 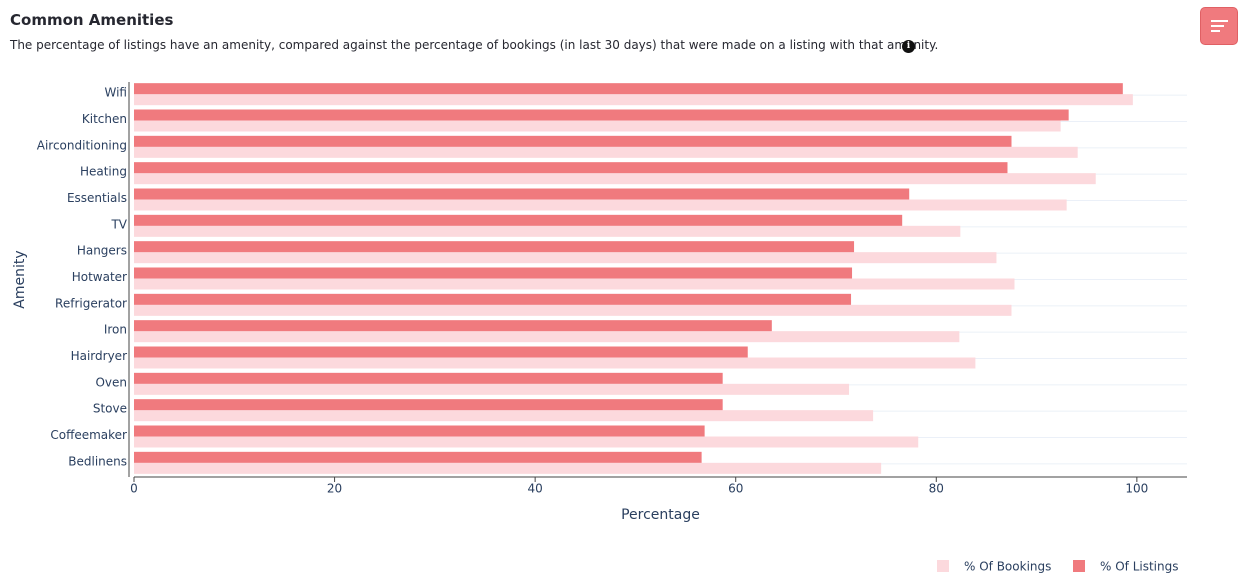 What do you see at coordinates (334, 489) in the screenshot?
I see `x-tick-label: 20` at bounding box center [334, 489].